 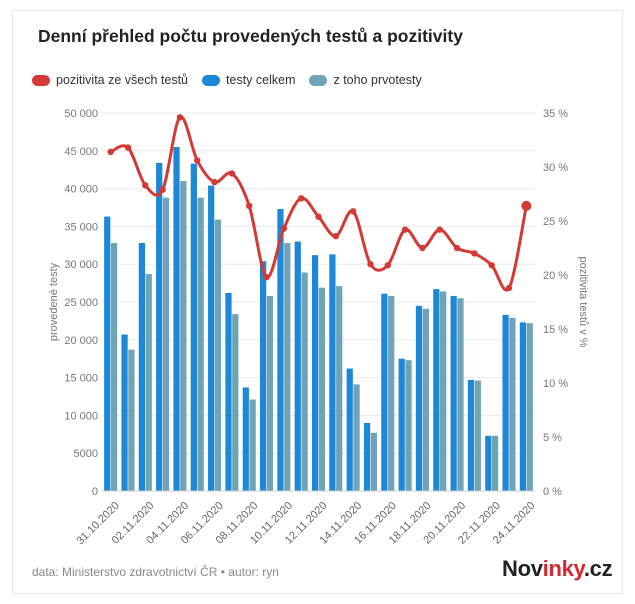 What do you see at coordinates (555, 114) in the screenshot?
I see `y-tick-label-right: 35 %` at bounding box center [555, 114].